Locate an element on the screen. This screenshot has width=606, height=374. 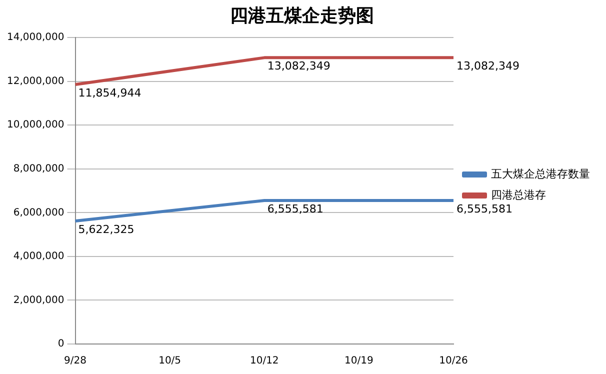
y-tick-label: 2,000,000 is located at coordinates (38, 300).